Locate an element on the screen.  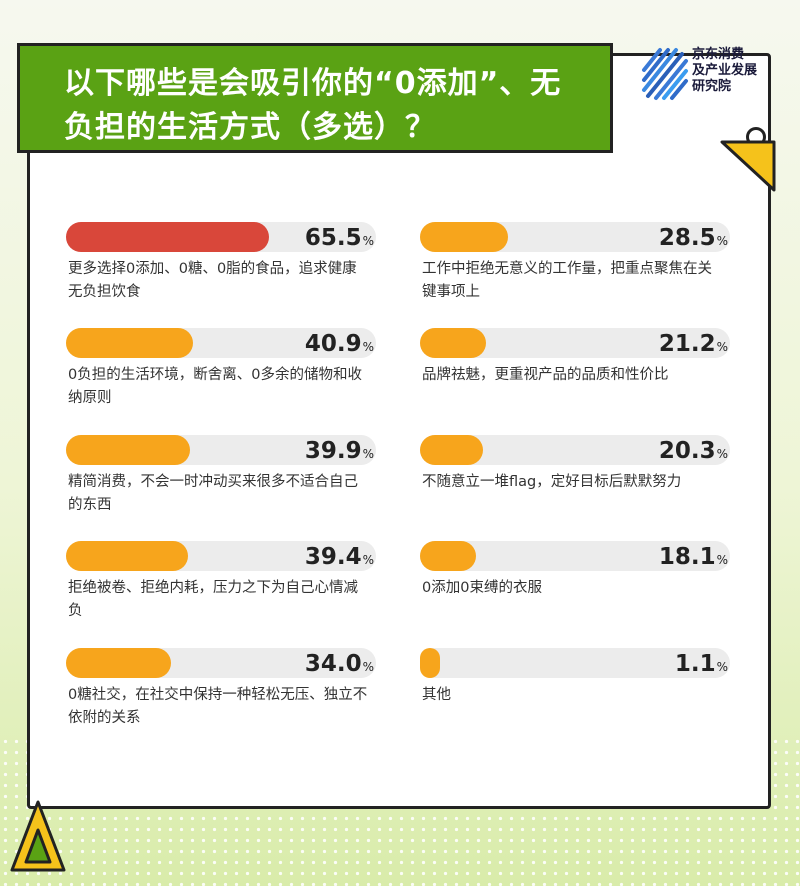
bar-value: 40.9 is located at coordinates (333, 344).